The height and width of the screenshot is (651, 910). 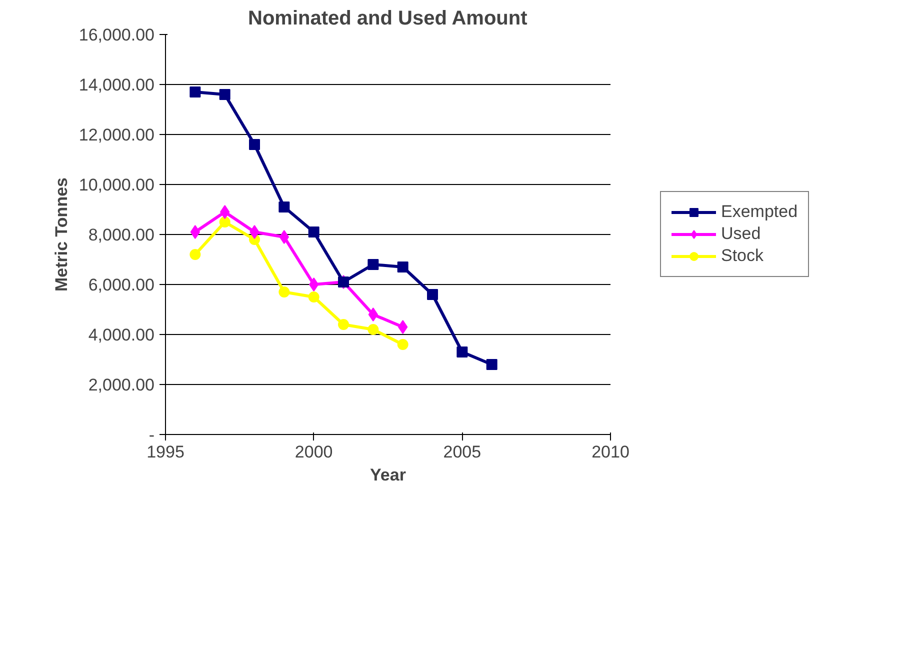 I want to click on y-axis-title: Metric Tonnes, so click(x=61, y=235).